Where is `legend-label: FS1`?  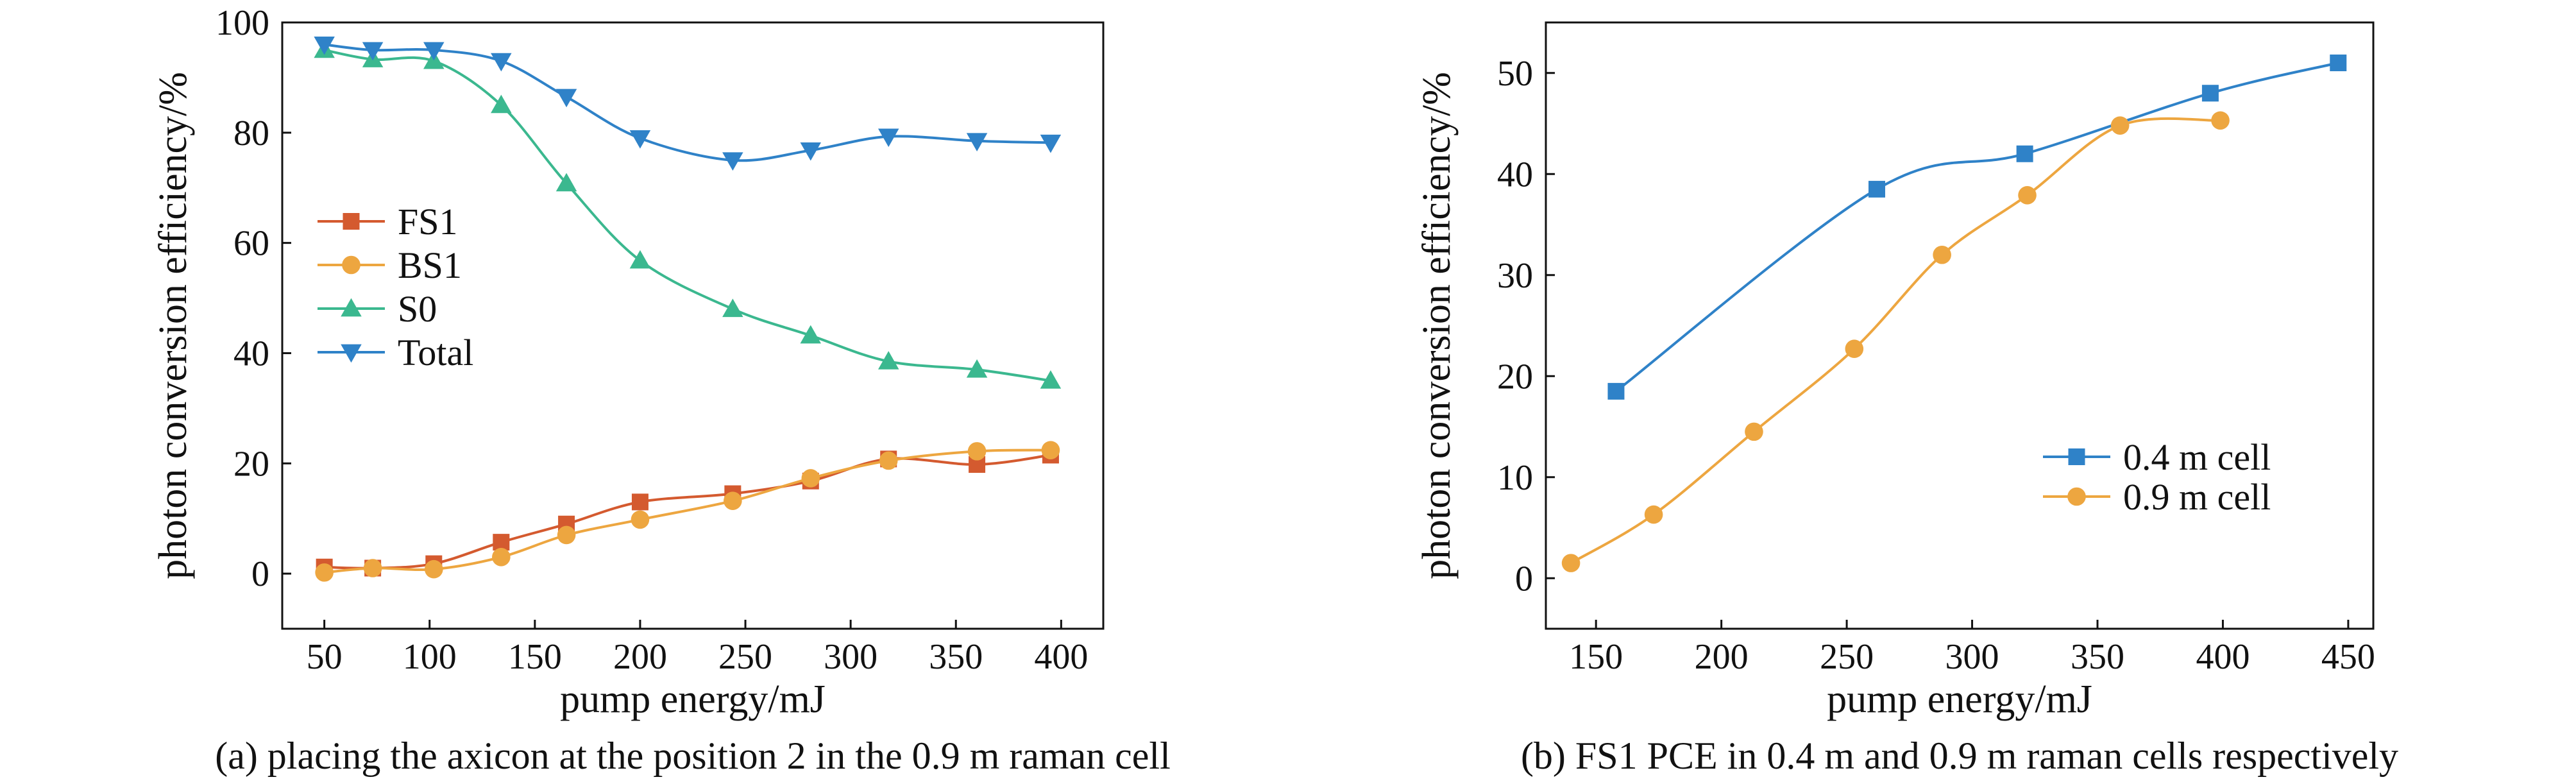
legend-label: FS1 is located at coordinates (428, 222).